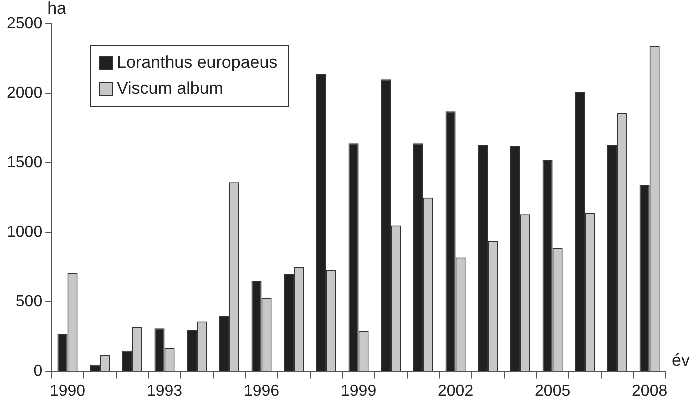 Image resolution: width=700 pixels, height=408 pixels. Describe the element at coordinates (197, 63) in the screenshot. I see `legend-label: Loranthus europaeus` at that location.